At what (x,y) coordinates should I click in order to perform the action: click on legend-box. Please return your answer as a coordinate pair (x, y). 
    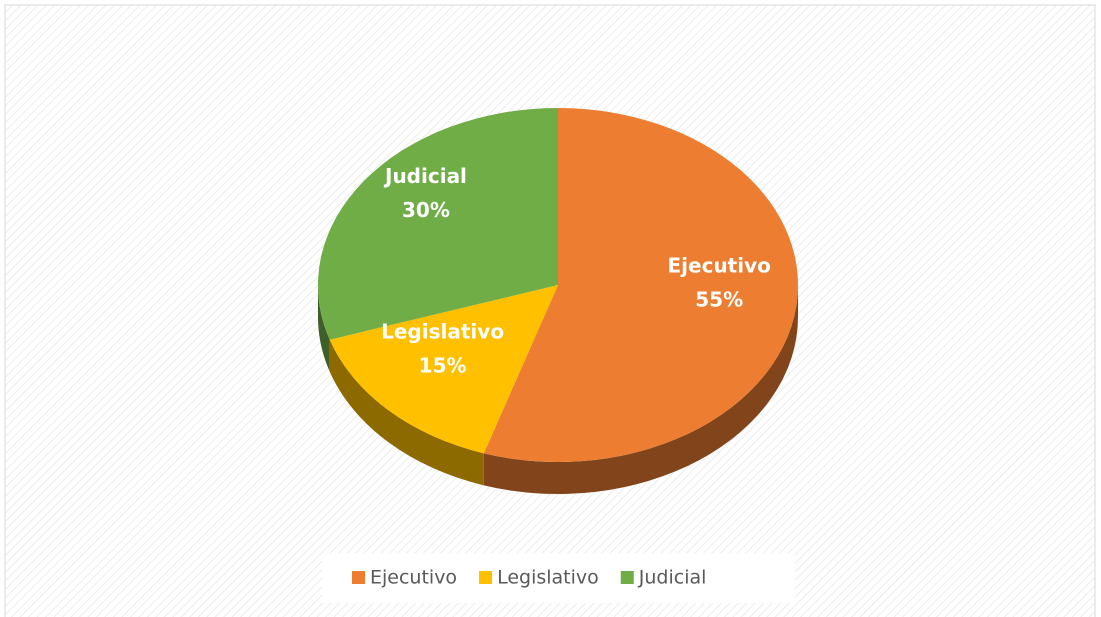
    Looking at the image, I should click on (558, 578).